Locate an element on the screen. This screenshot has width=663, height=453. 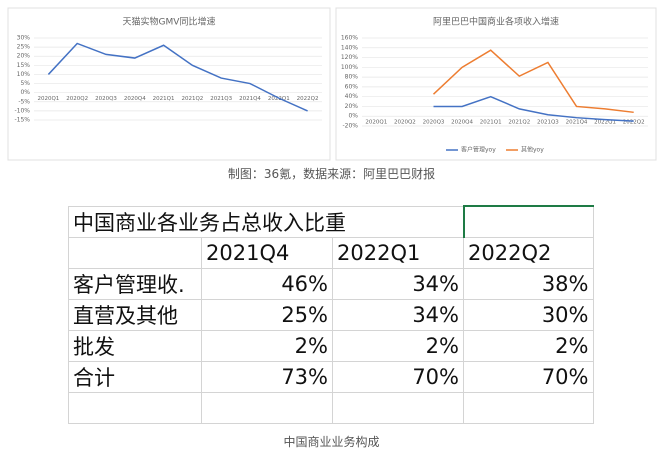
y-tick-label: 30% is located at coordinates (24, 38).